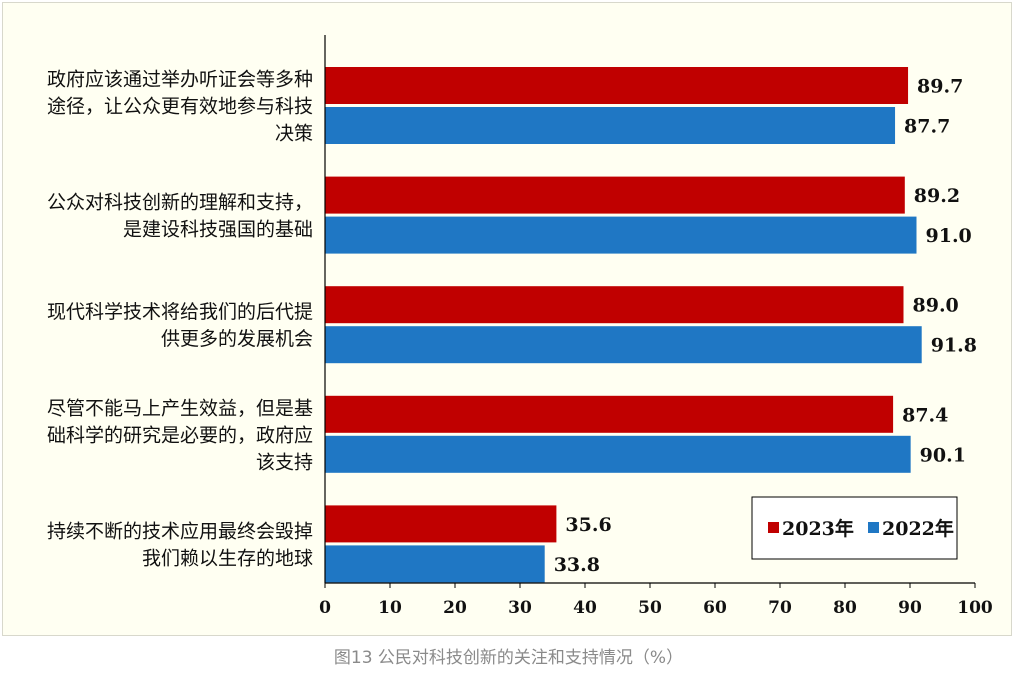  Describe the element at coordinates (910, 608) in the screenshot. I see `x-tick-label-90: 90` at that location.